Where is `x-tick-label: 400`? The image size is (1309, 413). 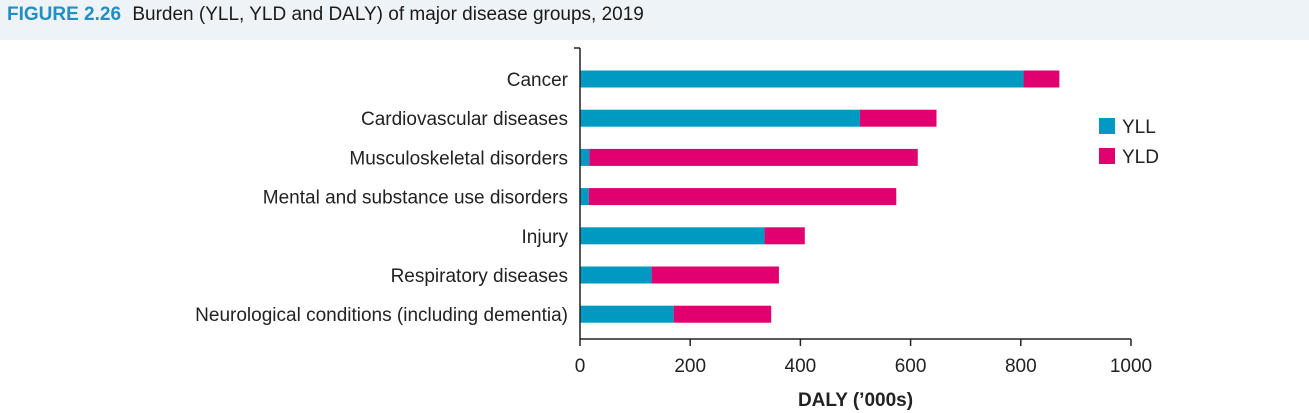
x-tick-label: 400 is located at coordinates (801, 366).